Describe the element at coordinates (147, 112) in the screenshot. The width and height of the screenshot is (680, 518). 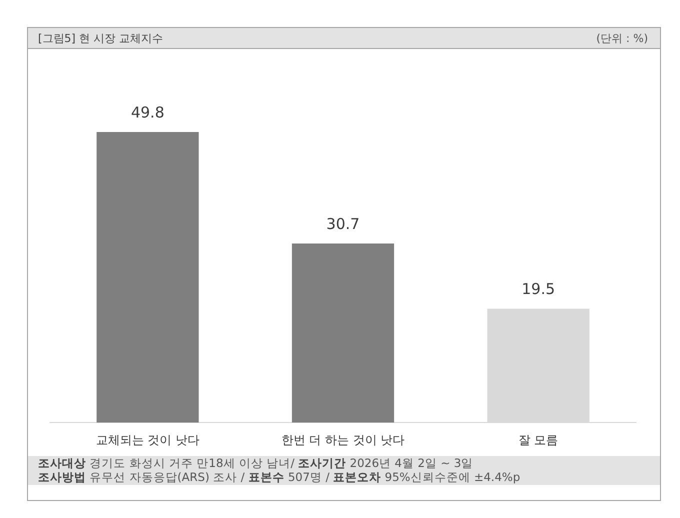
I see `data-label: 49.8` at that location.